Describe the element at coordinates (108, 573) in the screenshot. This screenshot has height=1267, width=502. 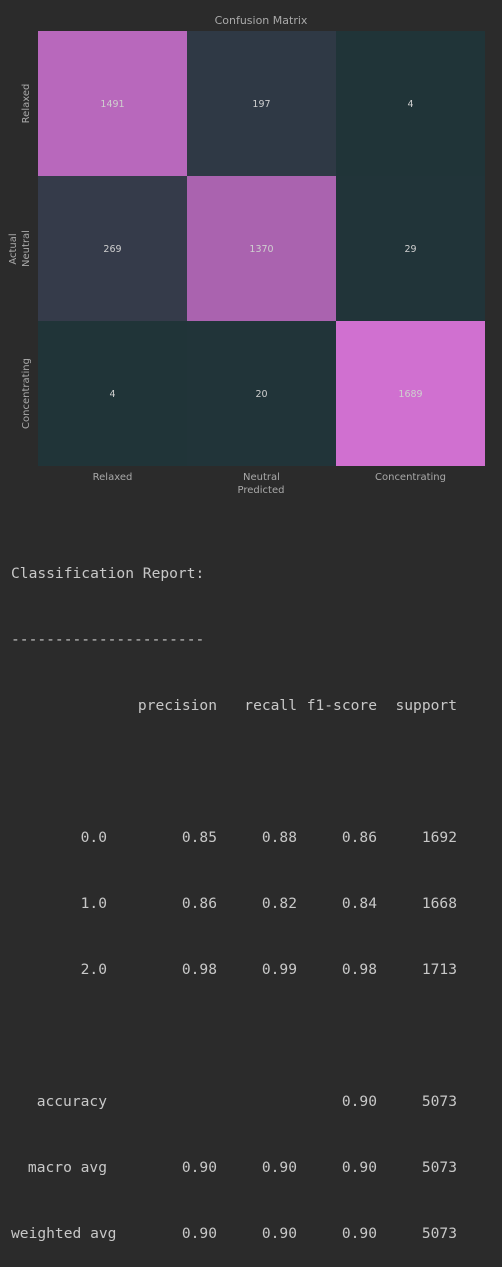
I see `report-title: Classification Report:` at that location.